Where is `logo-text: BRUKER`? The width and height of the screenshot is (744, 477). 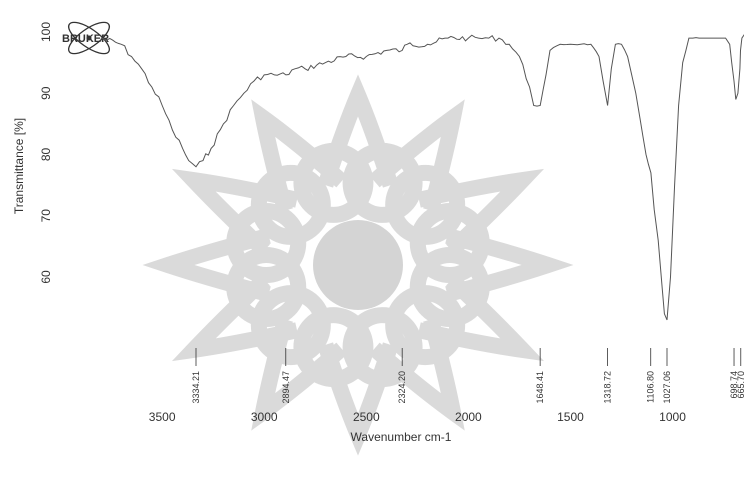 logo-text: BRUKER is located at coordinates (85, 39).